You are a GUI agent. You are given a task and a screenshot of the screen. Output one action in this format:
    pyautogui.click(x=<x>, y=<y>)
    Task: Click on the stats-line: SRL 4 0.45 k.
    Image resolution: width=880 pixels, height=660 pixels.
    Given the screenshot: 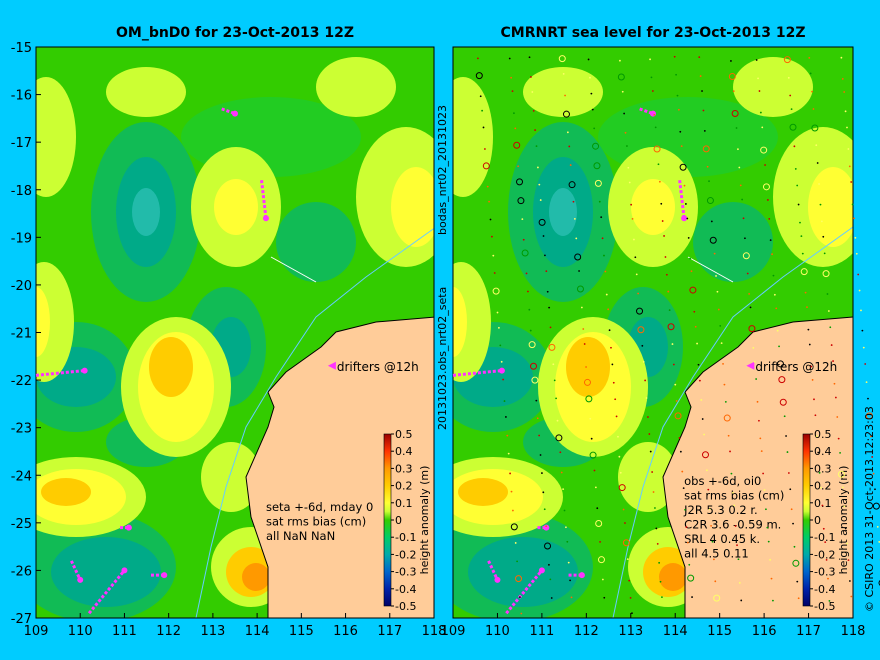 What is the action you would take?
    pyautogui.click(x=722, y=539)
    